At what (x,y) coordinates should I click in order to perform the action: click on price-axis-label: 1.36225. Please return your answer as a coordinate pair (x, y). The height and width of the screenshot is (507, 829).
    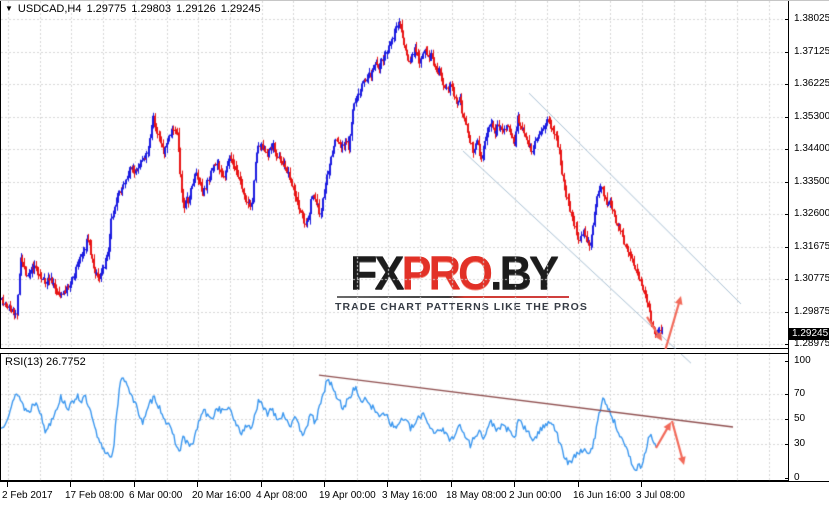
    Looking at the image, I should click on (811, 83).